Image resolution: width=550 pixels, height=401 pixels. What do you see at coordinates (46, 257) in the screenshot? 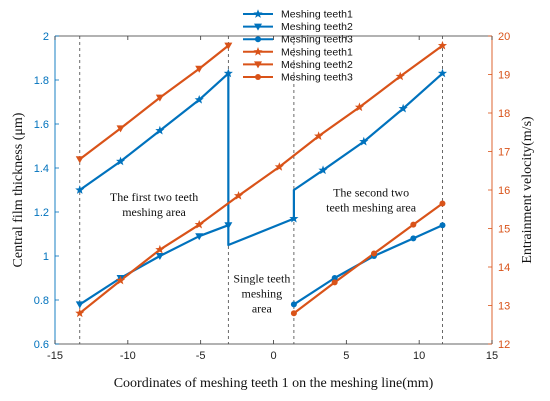
I see `y-left-tick-label: 1` at bounding box center [46, 257].